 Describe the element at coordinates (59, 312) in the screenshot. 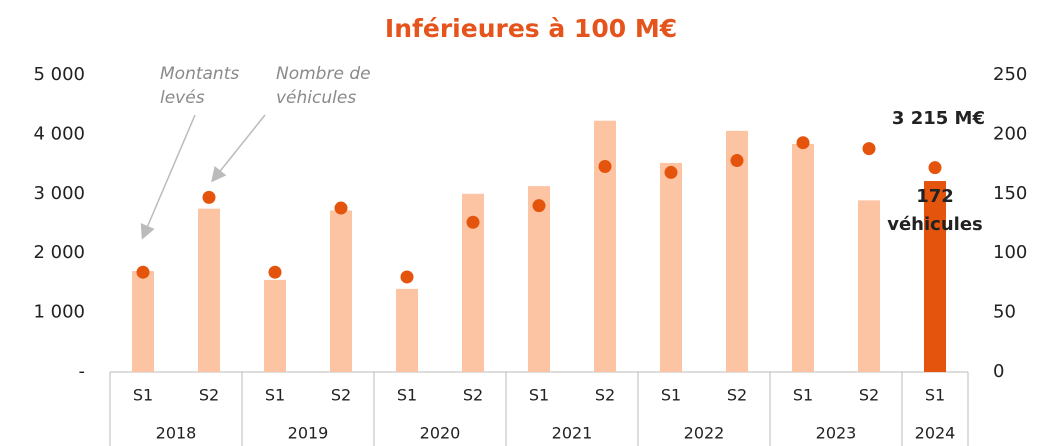

I see `y-tick-label: 1 000` at that location.